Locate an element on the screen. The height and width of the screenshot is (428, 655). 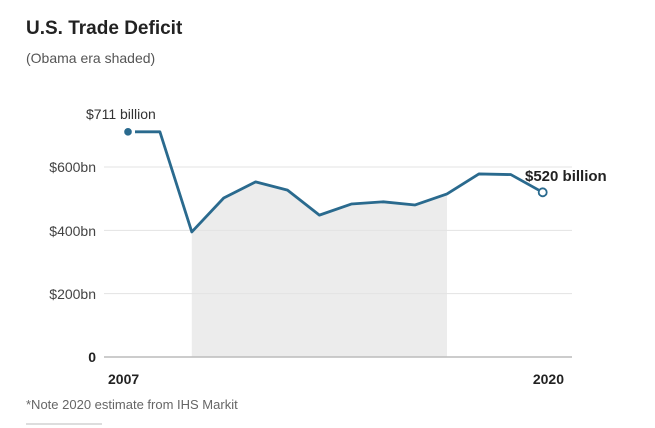
chart-subtitle: (Obama era shaded) is located at coordinates (91, 58).